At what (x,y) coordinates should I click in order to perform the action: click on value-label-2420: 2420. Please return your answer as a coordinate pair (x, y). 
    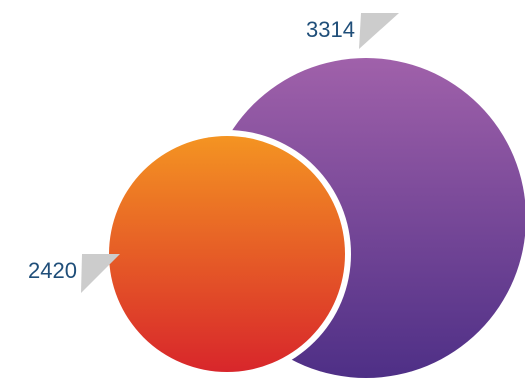
    Looking at the image, I should click on (52, 270).